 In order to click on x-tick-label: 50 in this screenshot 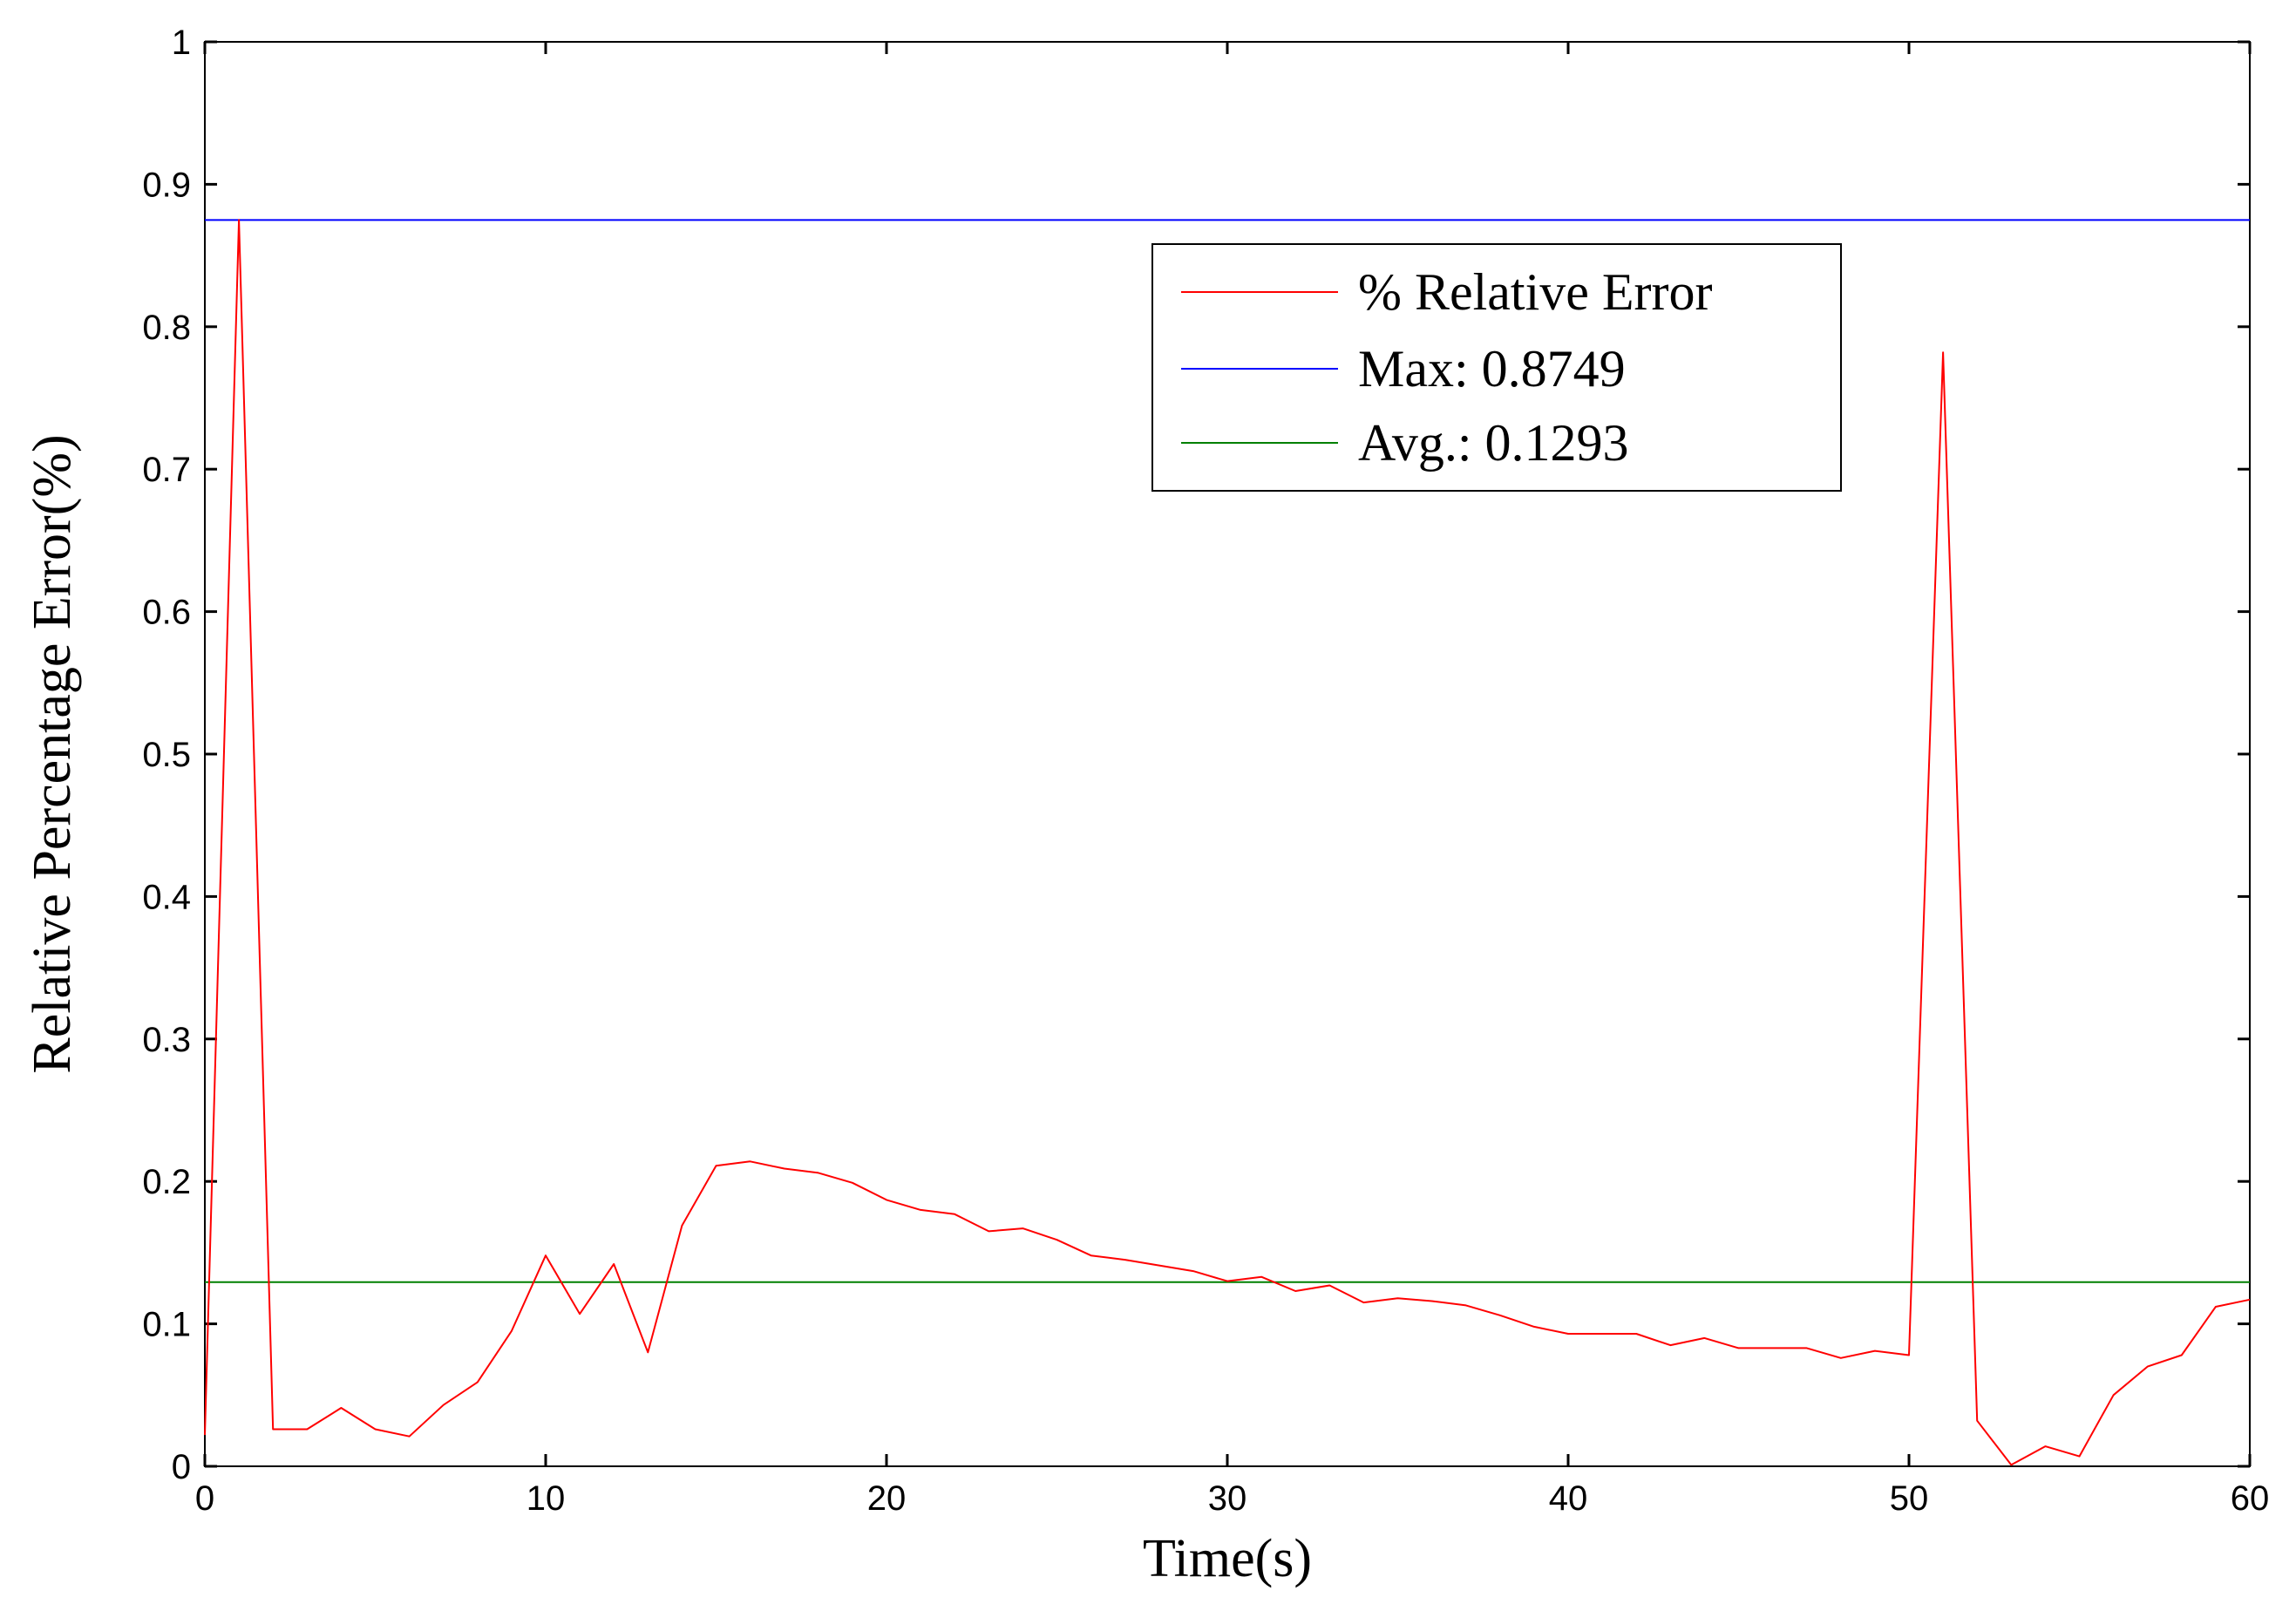, I will do `click(1909, 1498)`.